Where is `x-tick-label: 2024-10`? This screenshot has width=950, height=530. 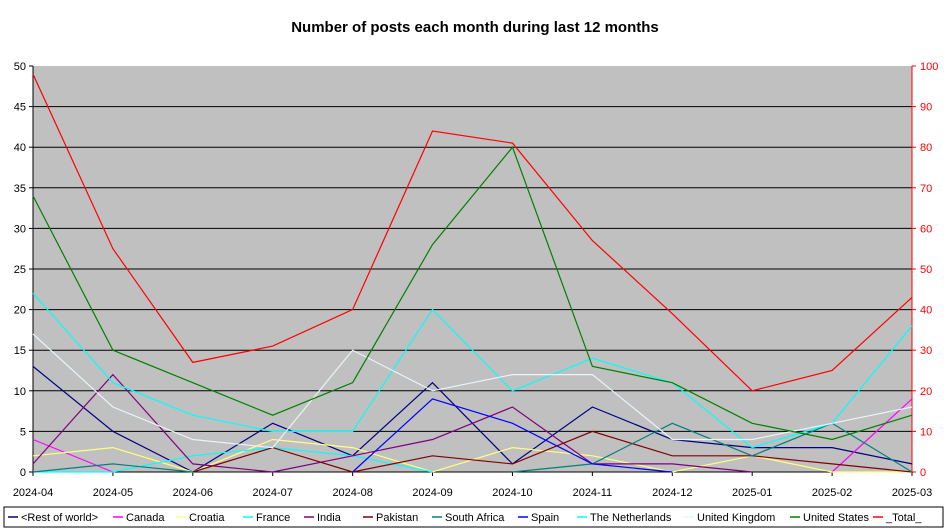 x-tick-label: 2024-10 is located at coordinates (512, 493).